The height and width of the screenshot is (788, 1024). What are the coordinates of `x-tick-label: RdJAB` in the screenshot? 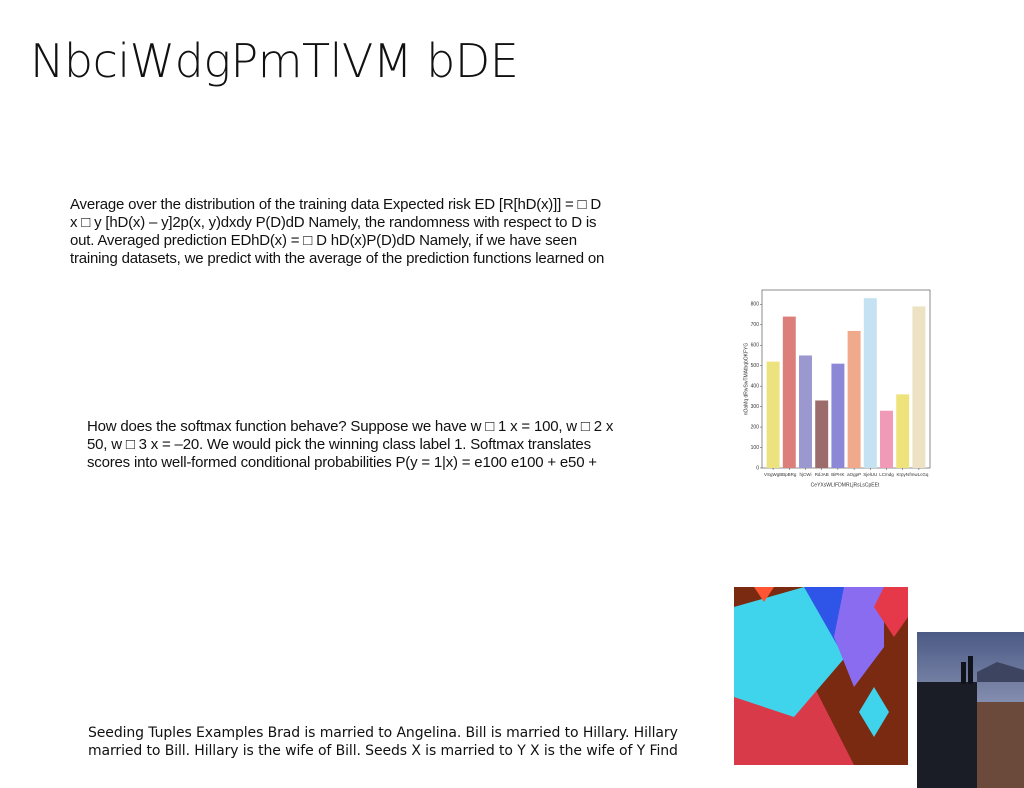 It's located at (822, 474).